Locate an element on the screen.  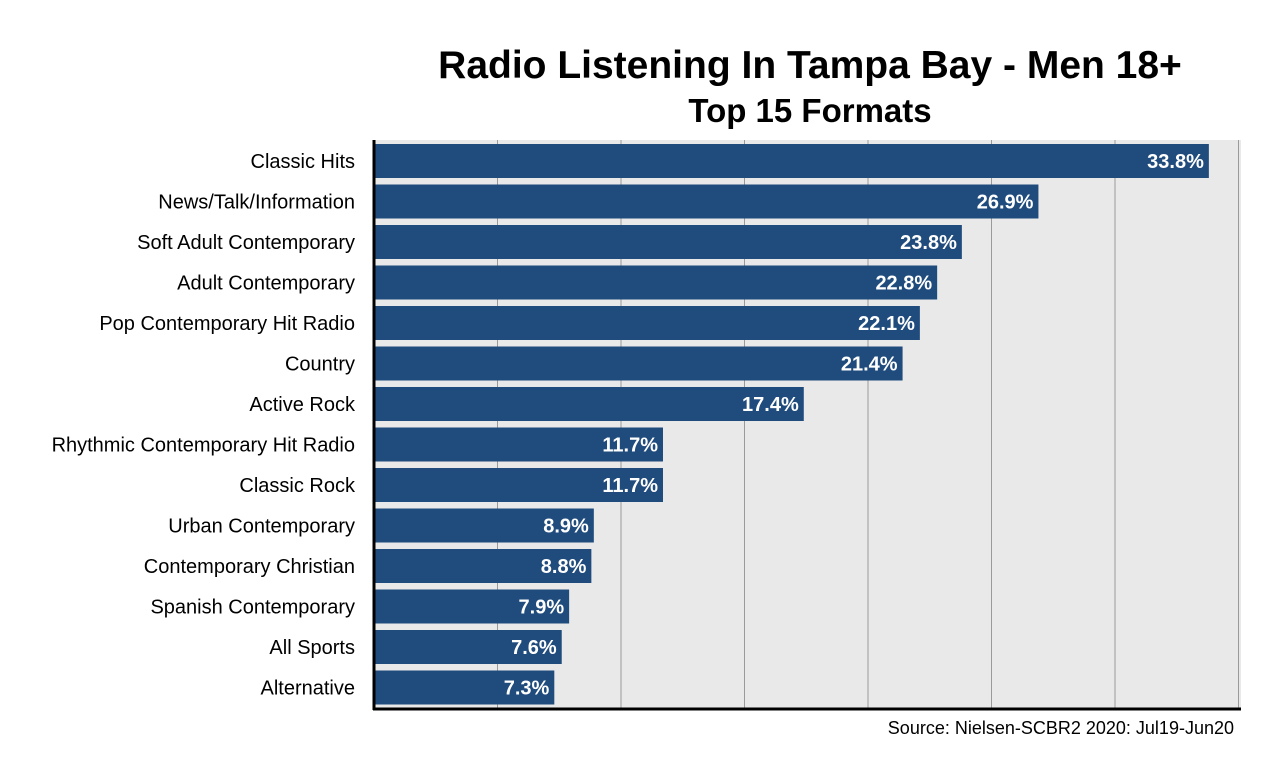
category-label: Classic Rock is located at coordinates (297, 486).